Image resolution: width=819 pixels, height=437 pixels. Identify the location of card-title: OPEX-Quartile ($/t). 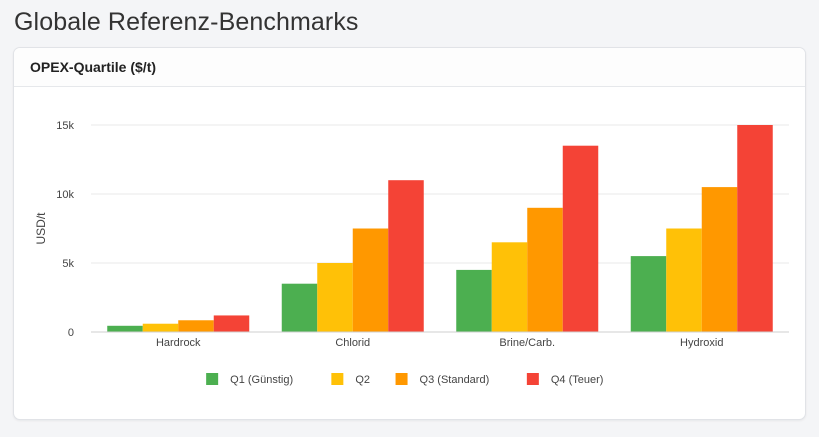
(93, 67).